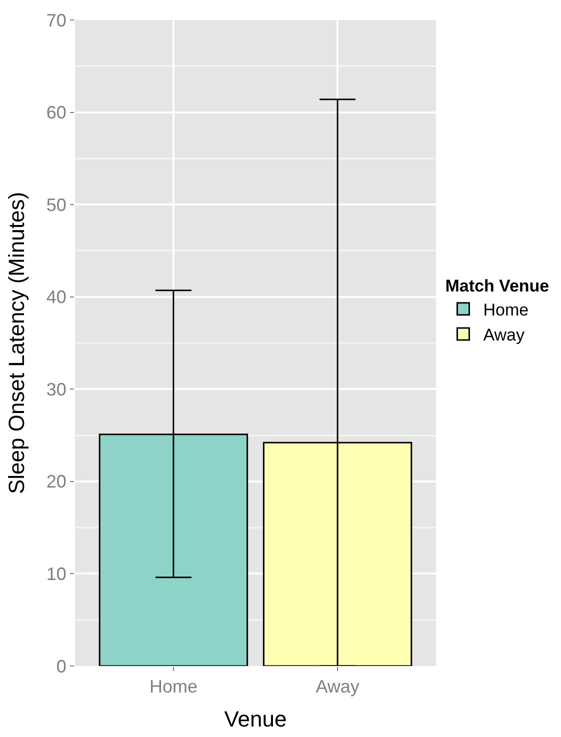 The image size is (561, 737). I want to click on x-axis-title: Venue, so click(255, 719).